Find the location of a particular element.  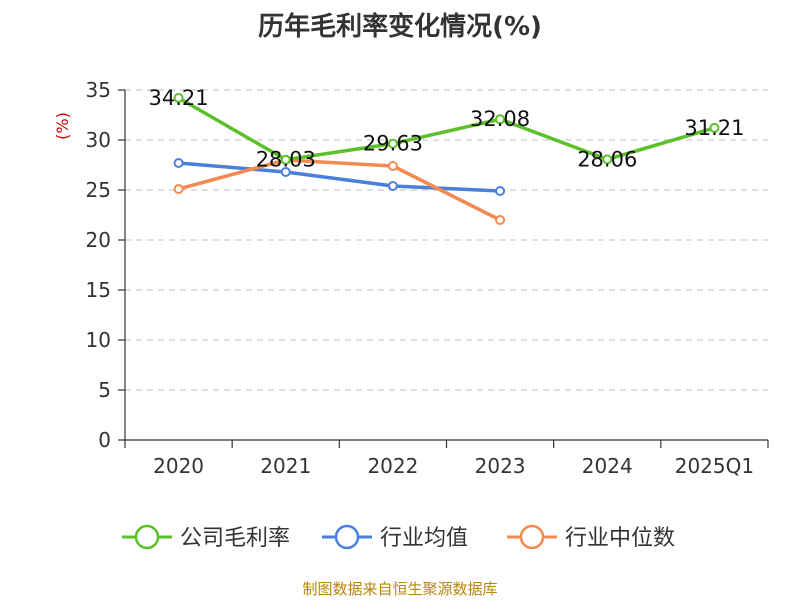

legend-label: 行业均值 is located at coordinates (424, 538).